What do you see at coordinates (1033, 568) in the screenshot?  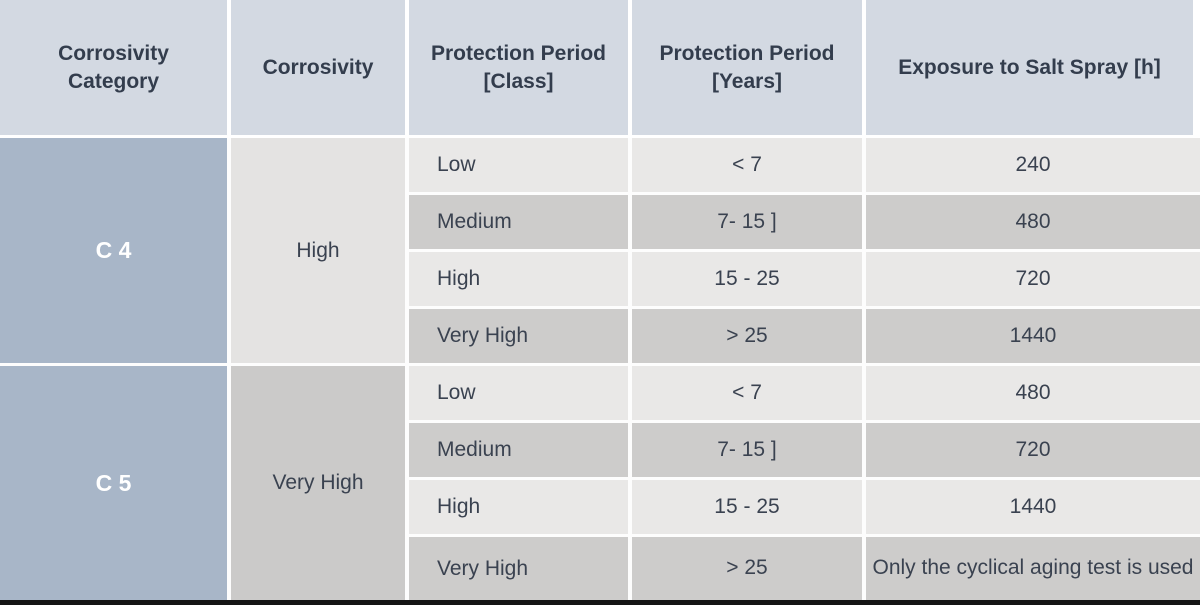 I see `salt-spray-note-cell: Only the cyclical aging test is used` at bounding box center [1033, 568].